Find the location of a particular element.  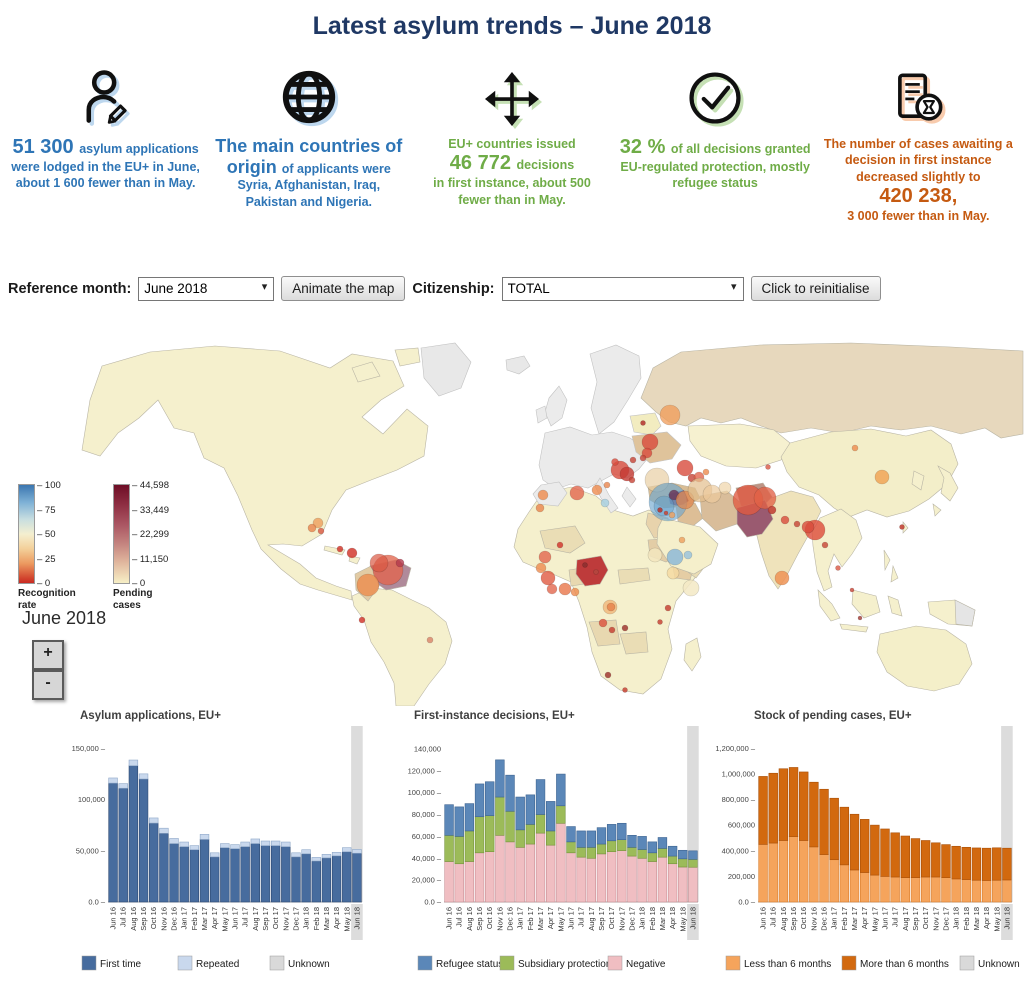

svg-text: 600,000 is located at coordinates (741, 825).